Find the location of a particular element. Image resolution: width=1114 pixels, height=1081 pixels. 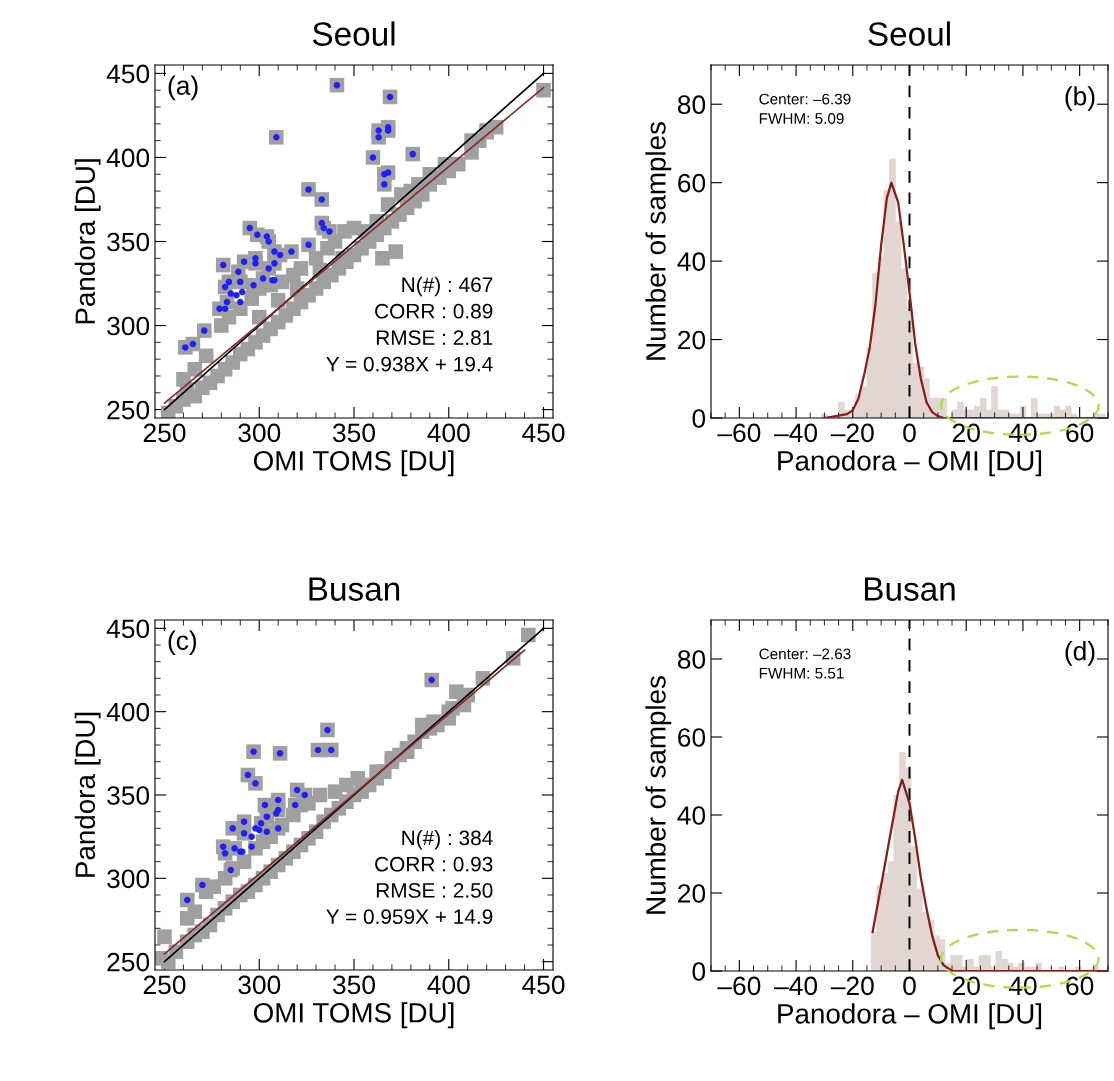

annotation: Y = 0.938X + 19.4 is located at coordinates (409, 364).